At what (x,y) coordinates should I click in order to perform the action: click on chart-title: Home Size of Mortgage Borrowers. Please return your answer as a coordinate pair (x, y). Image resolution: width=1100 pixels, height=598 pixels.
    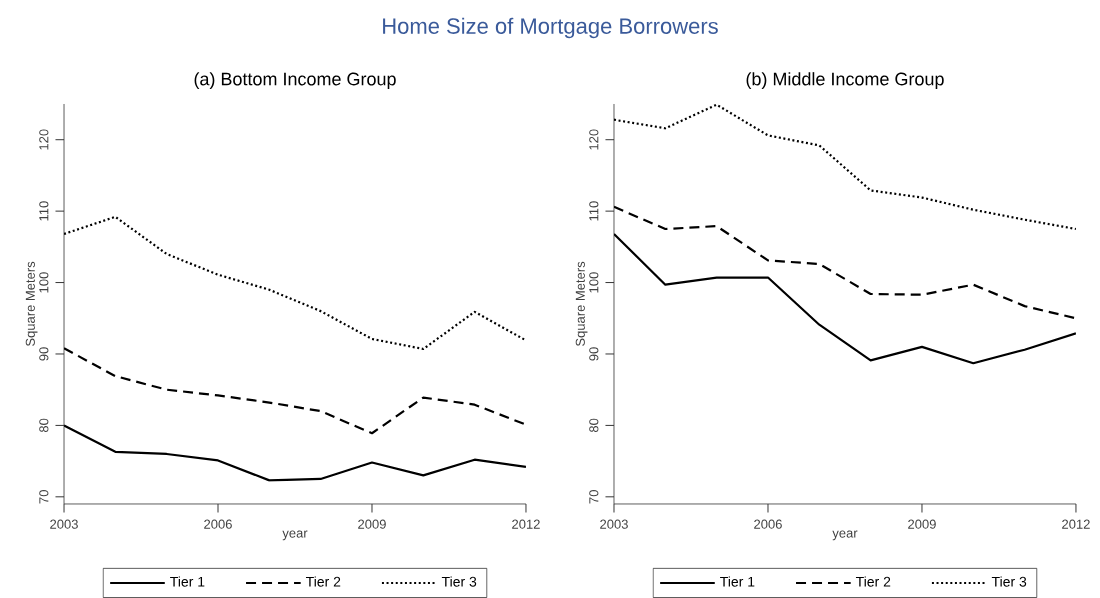
    Looking at the image, I should click on (550, 28).